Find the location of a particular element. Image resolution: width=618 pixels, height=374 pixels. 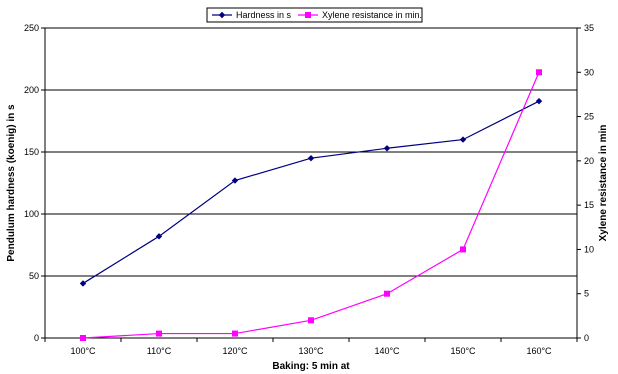

right-axis-ticks: 0 5 10 15 20 25 30 35 is located at coordinates (585, 183).